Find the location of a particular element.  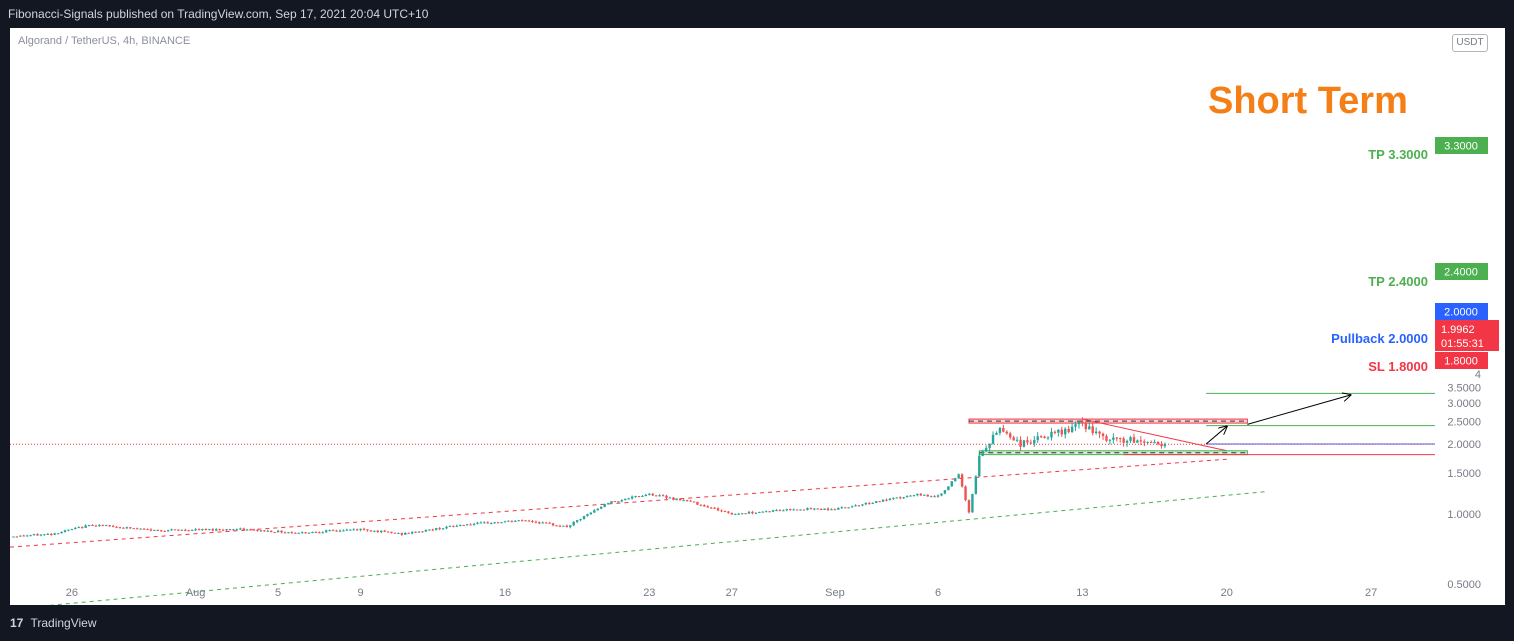

x-tick-label: 16 is located at coordinates (505, 593).